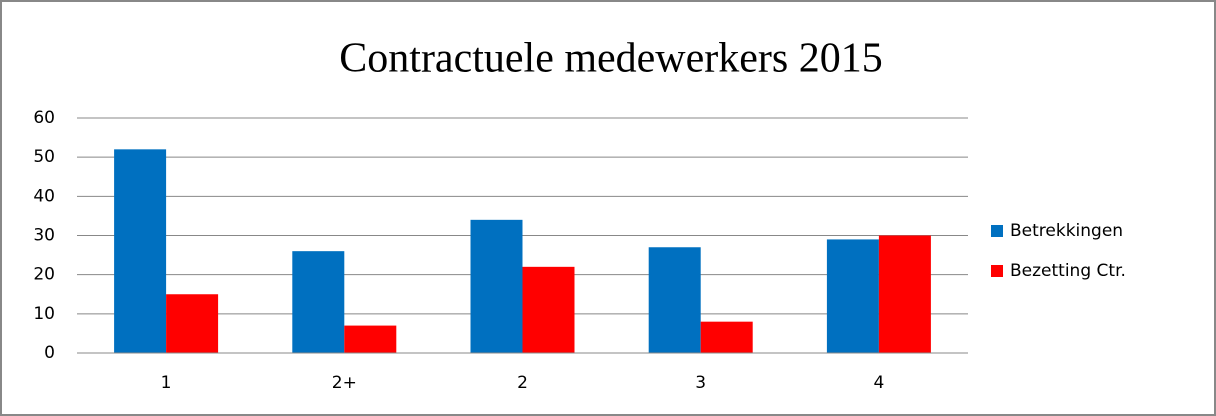  Describe the element at coordinates (522, 383) in the screenshot. I see `x-tick-label: 2` at that location.